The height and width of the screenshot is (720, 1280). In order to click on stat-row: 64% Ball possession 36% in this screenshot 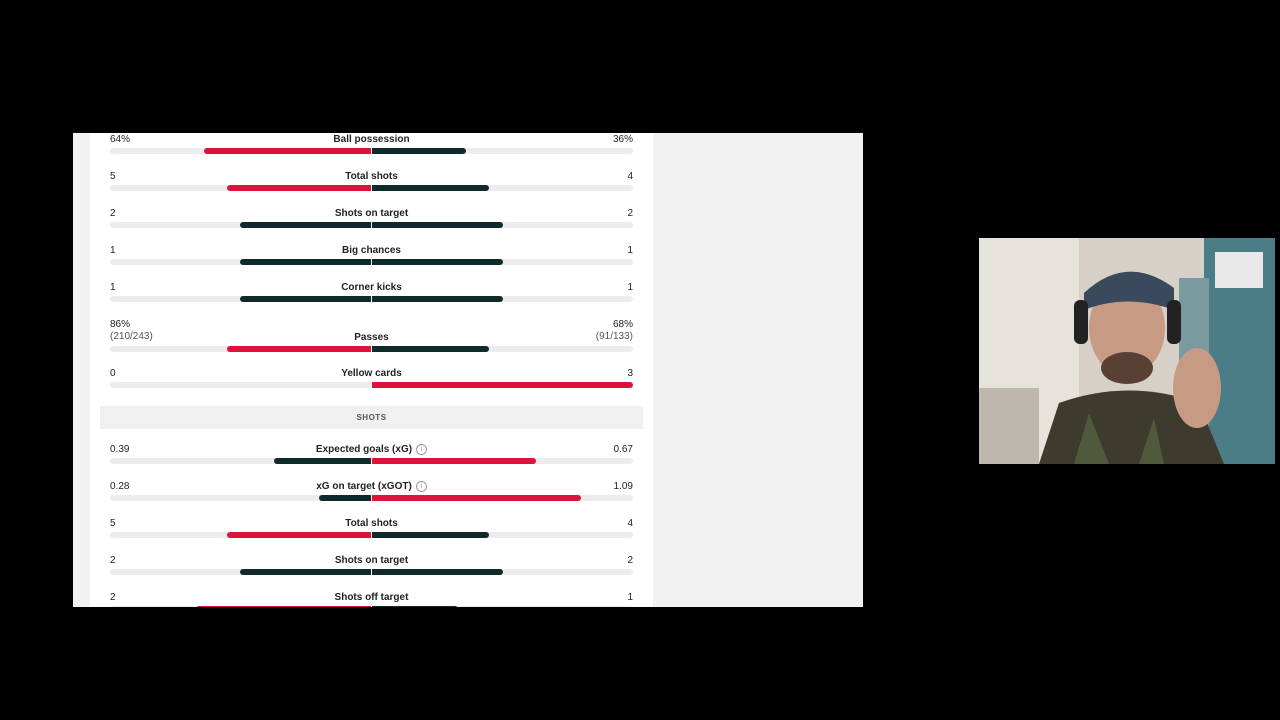, I will do `click(371, 149)`.